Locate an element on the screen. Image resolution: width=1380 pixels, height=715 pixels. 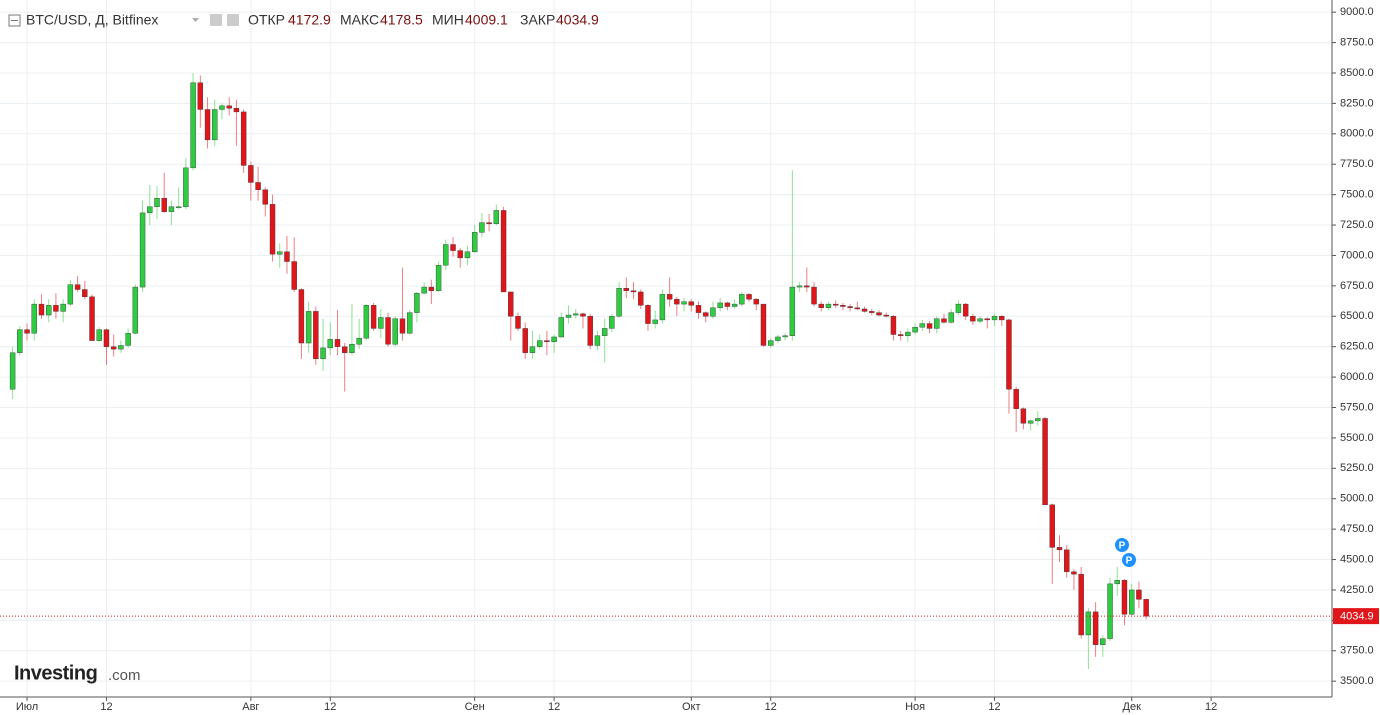
y-tick-label: 7250.0 is located at coordinates (1357, 225).